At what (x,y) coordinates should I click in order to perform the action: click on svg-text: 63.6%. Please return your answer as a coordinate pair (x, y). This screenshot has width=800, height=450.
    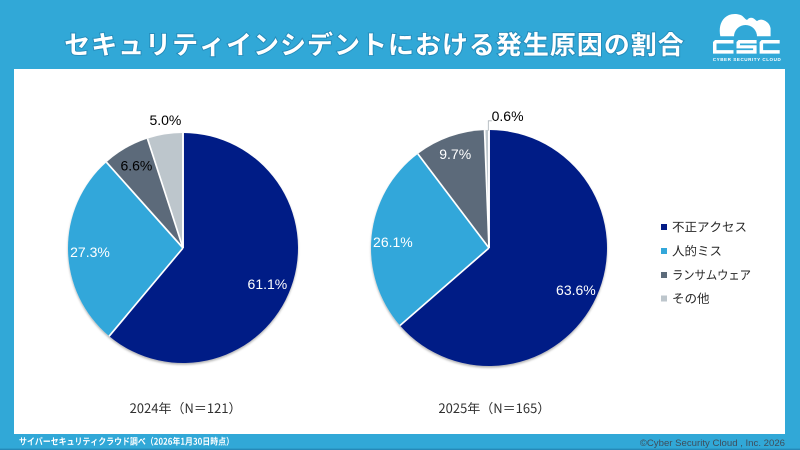
    Looking at the image, I should click on (576, 290).